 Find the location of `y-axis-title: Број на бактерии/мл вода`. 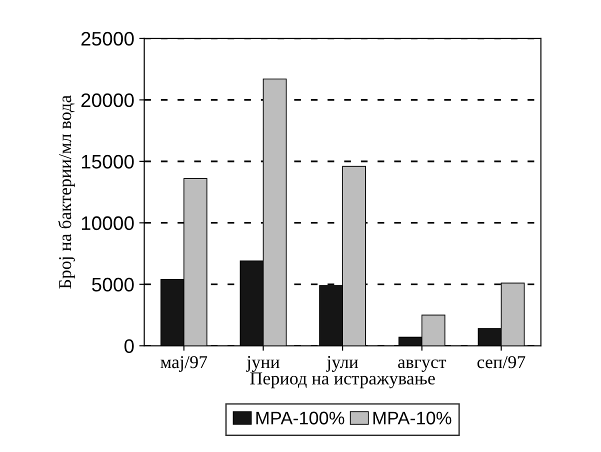

y-axis-title: Број на бактерии/мл вода is located at coordinates (66, 192).